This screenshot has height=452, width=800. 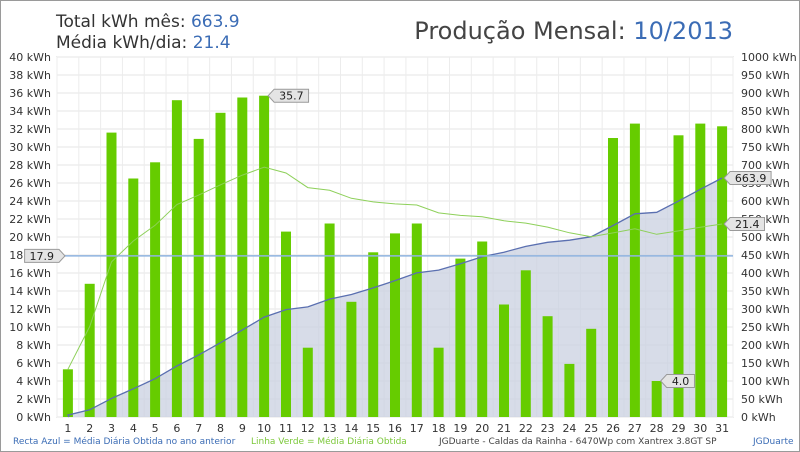 What do you see at coordinates (678, 428) in the screenshot?
I see `x-tick-label: 29` at bounding box center [678, 428].